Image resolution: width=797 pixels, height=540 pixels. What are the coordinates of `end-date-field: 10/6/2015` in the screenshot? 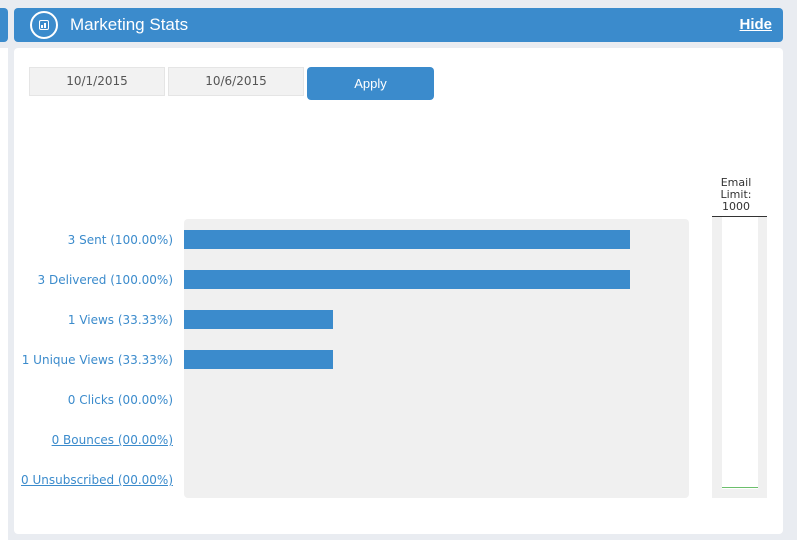 It's located at (236, 81).